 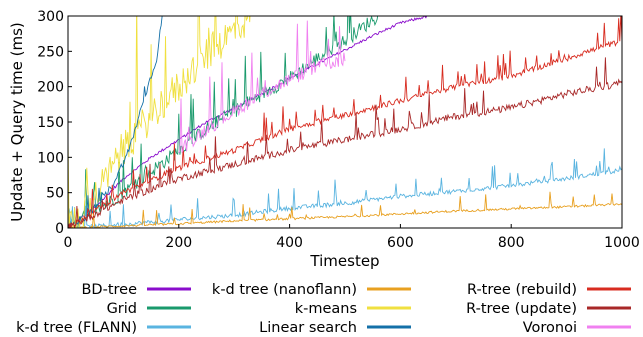 What do you see at coordinates (308, 328) in the screenshot?
I see `legend-label: Linear search` at bounding box center [308, 328].